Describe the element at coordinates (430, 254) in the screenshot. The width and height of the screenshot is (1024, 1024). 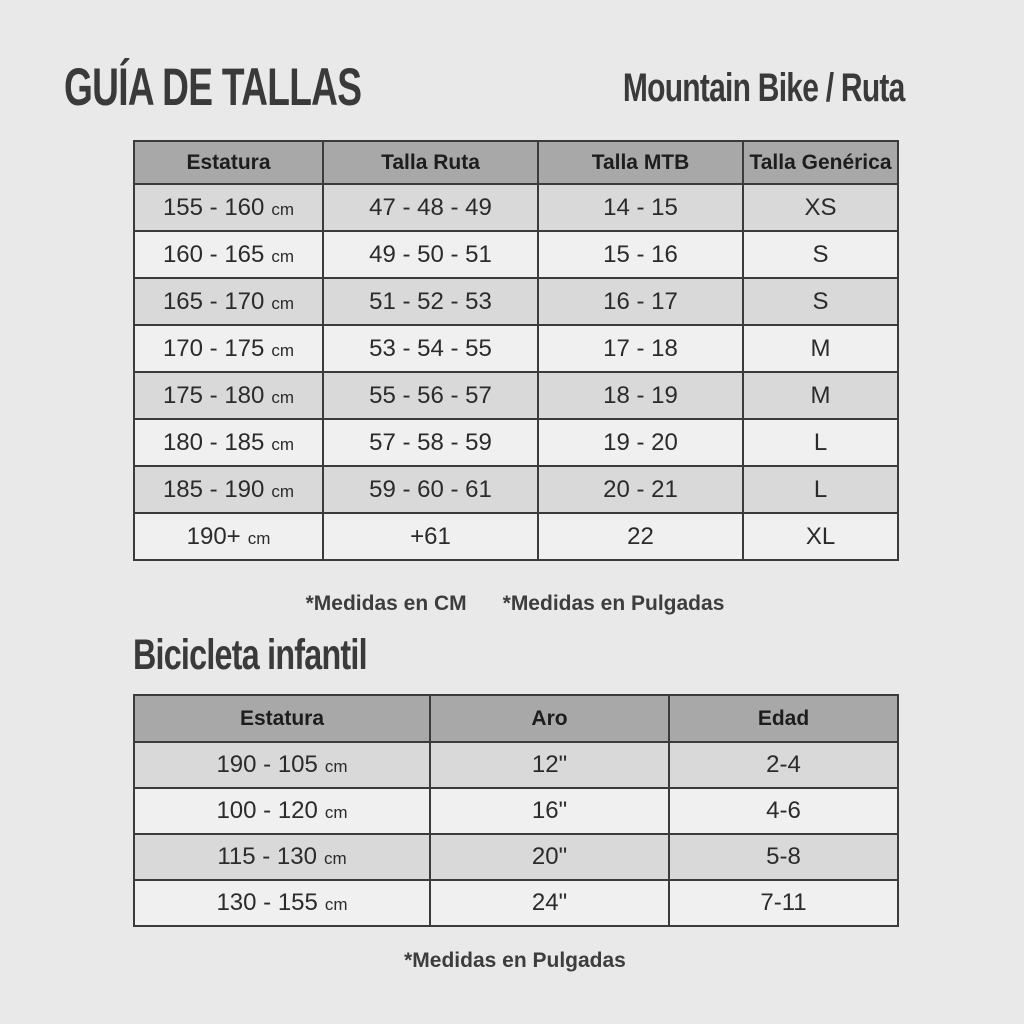
I see `cell-talla-ruta: 49 - 50 - 51` at that location.